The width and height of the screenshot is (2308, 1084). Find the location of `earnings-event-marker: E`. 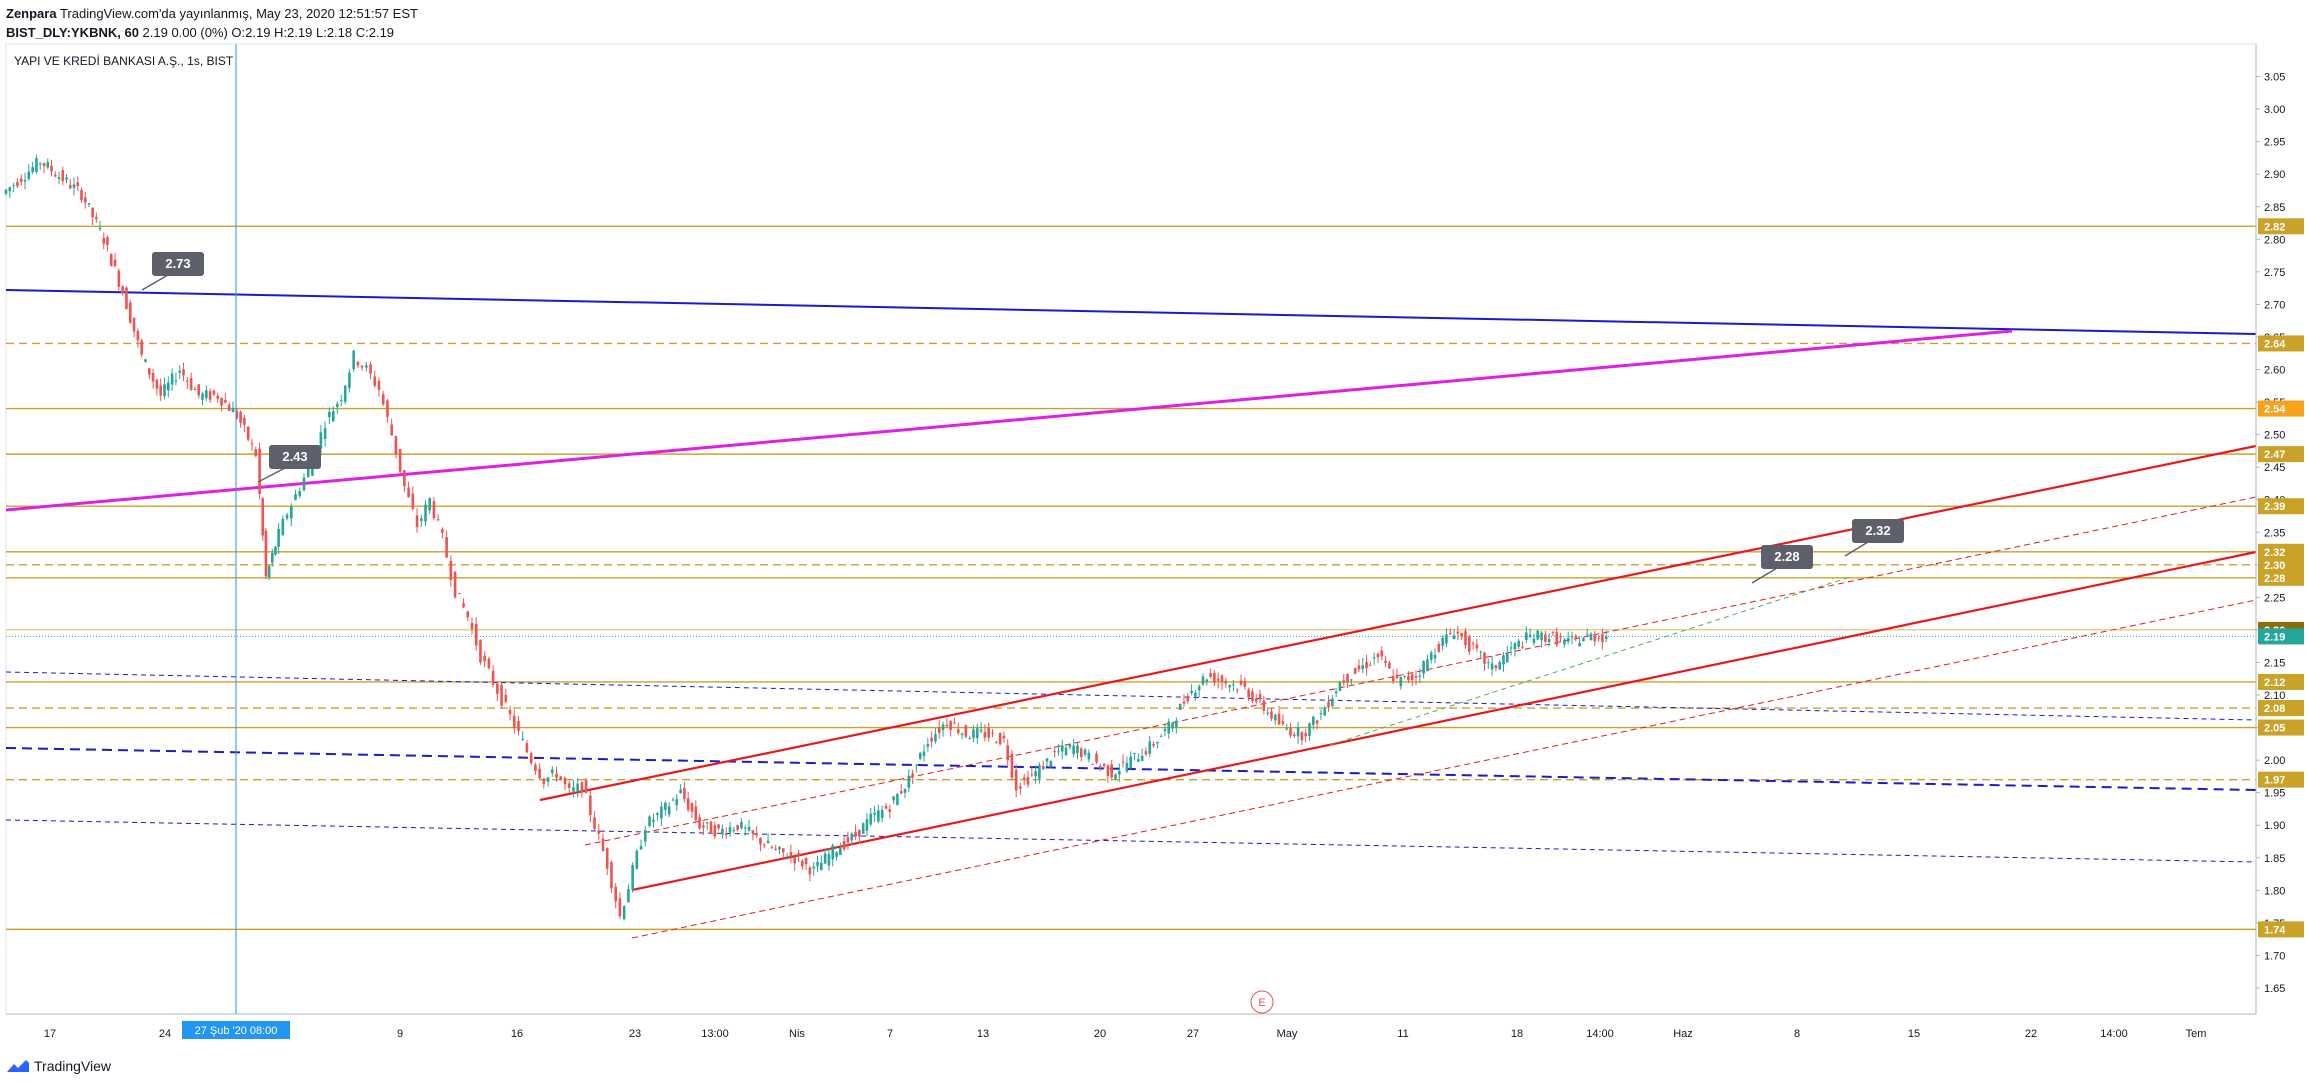

earnings-event-marker: E is located at coordinates (1262, 1002).